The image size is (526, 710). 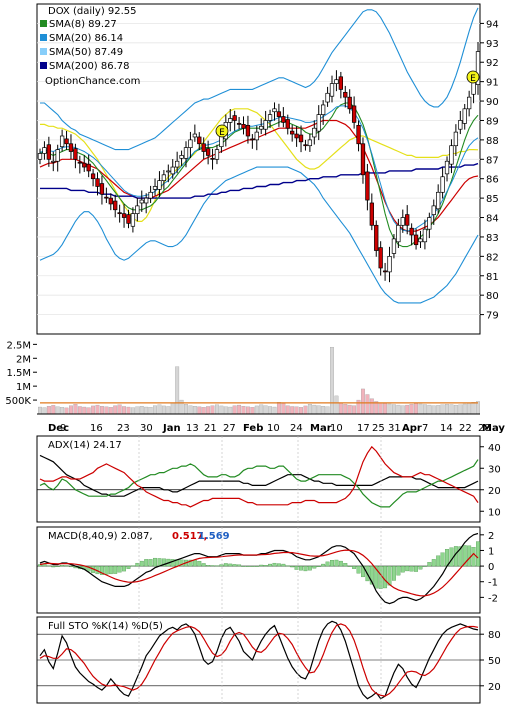 What do you see at coordinates (89, 66) in the screenshot?
I see `legend-sma200: SMA(200) 86.78` at bounding box center [89, 66].